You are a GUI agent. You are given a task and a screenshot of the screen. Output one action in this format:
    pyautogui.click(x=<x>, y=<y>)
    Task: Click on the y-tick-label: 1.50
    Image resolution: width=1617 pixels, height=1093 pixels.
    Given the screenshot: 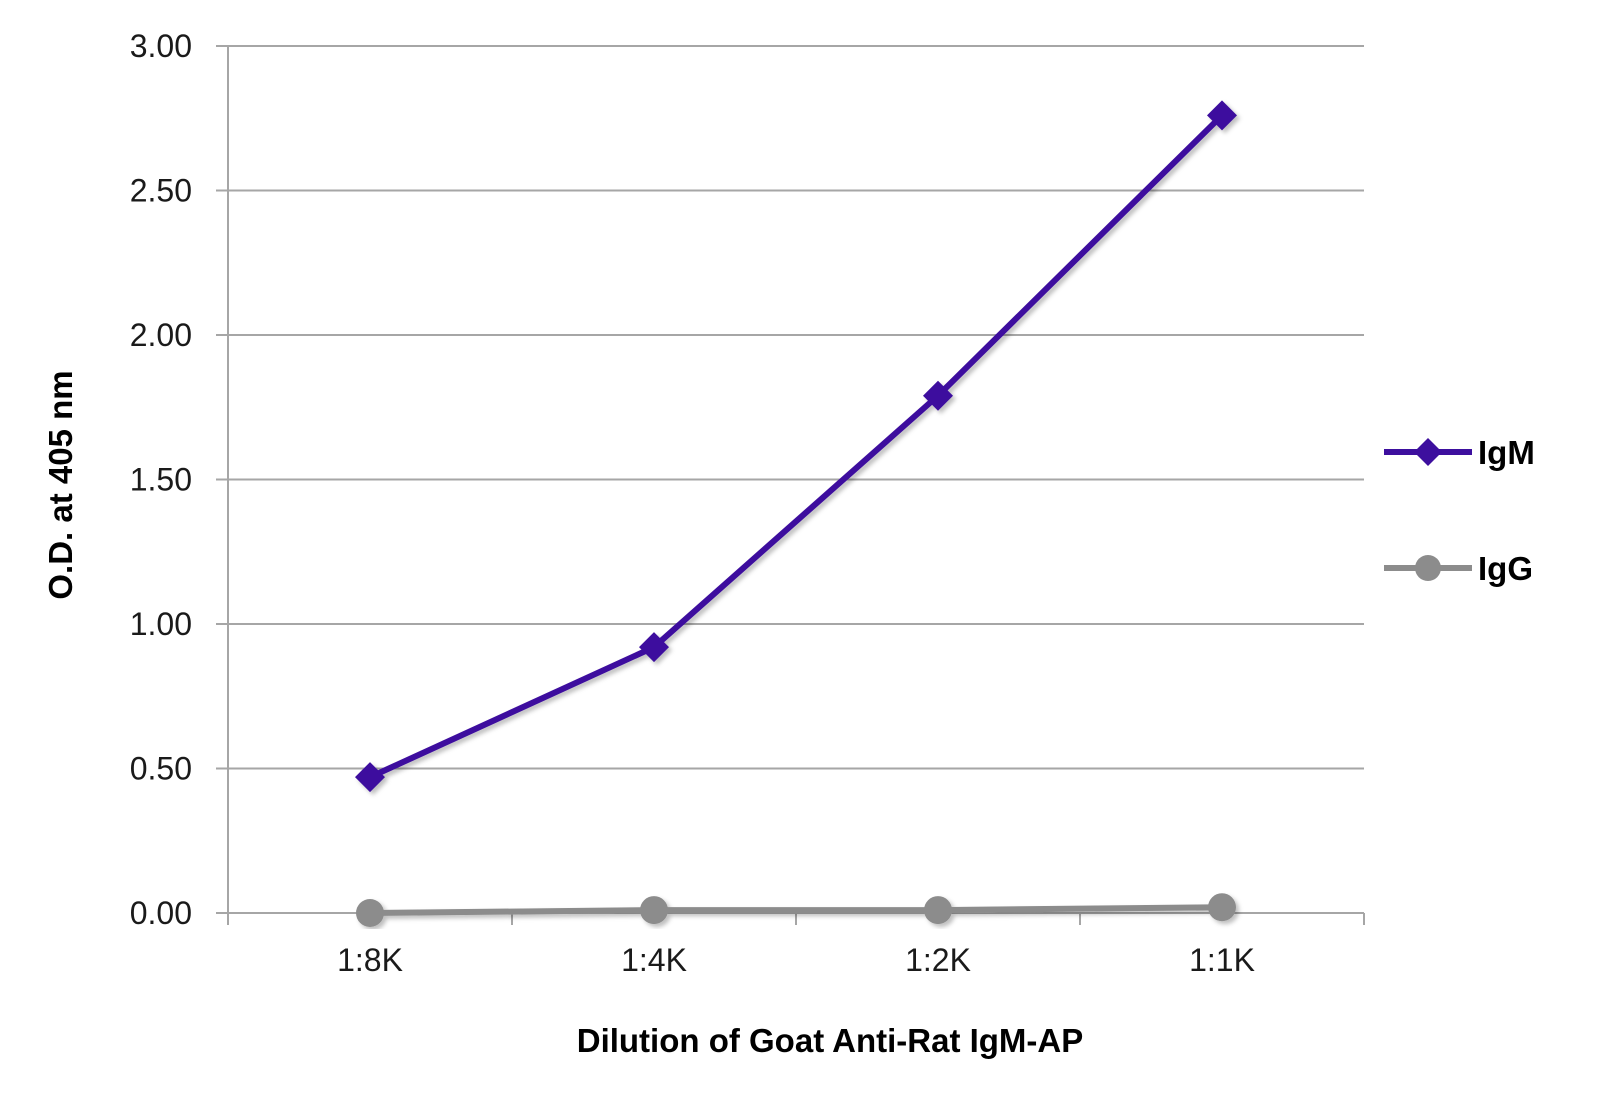 What is the action you would take?
    pyautogui.click(x=161, y=480)
    